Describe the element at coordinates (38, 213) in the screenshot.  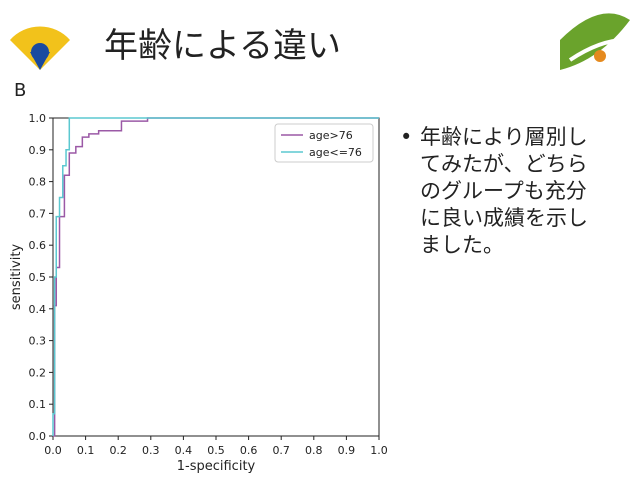
I see `y-tick-label: 0.7` at that location.